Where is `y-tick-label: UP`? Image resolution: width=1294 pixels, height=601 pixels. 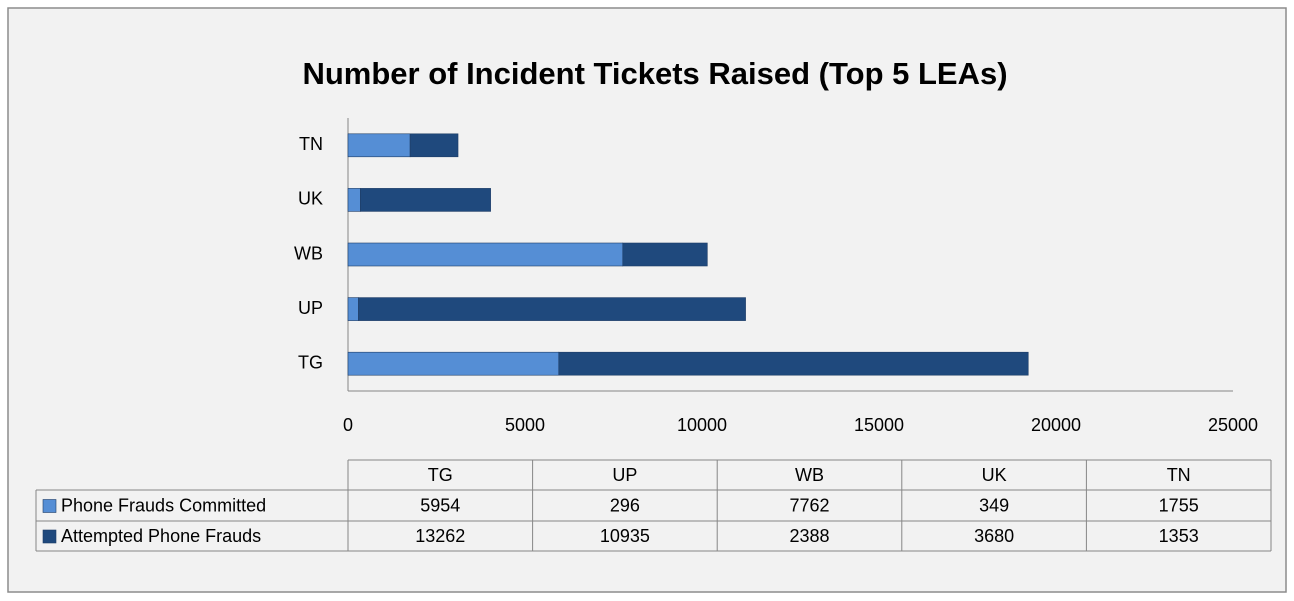
y-tick-label: UP is located at coordinates (310, 308).